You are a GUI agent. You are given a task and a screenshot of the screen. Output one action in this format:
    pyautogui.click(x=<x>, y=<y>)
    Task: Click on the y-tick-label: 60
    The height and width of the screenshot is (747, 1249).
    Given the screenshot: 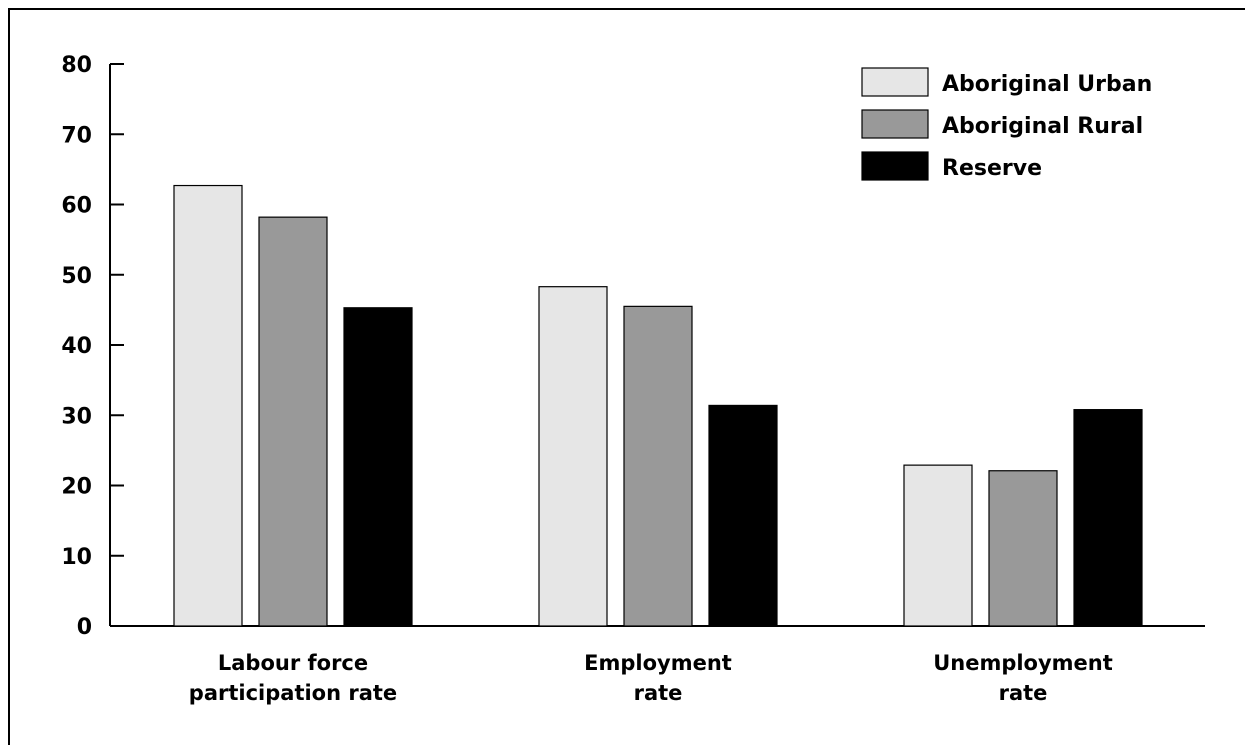 What is the action you would take?
    pyautogui.click(x=76, y=206)
    